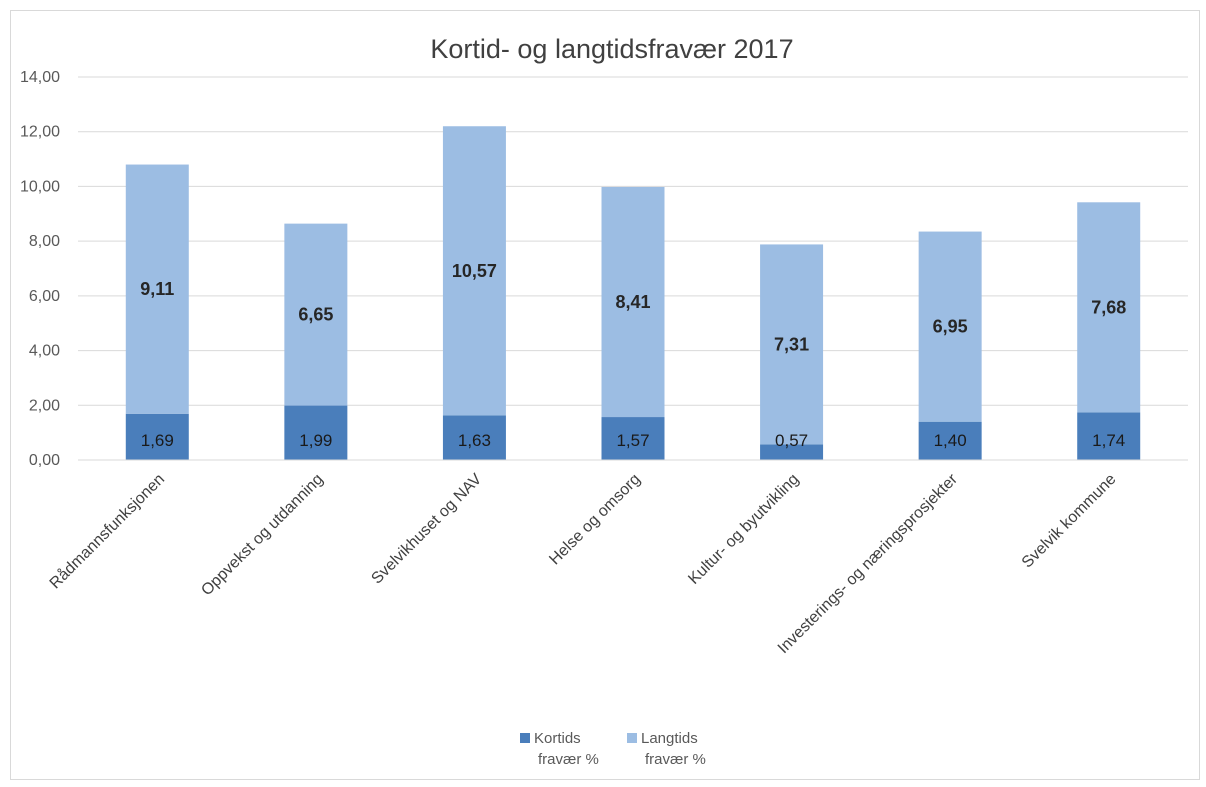 The image size is (1206, 787). What do you see at coordinates (868, 563) in the screenshot?
I see `x-category-label: Investerings- og næringsprosjekter` at bounding box center [868, 563].